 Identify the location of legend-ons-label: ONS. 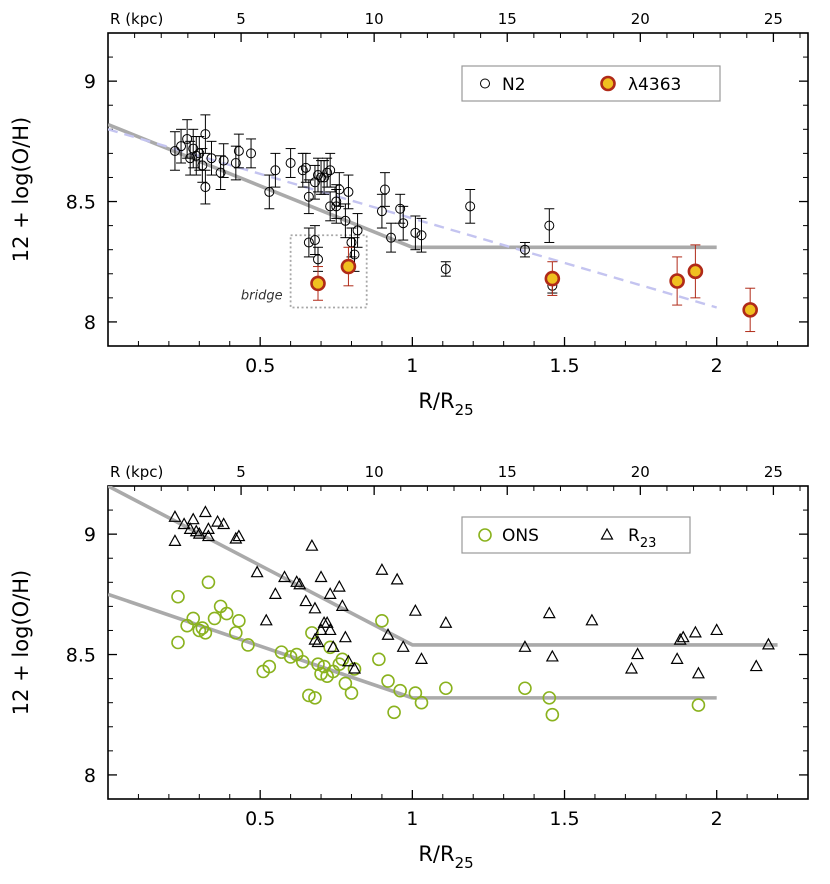
(520, 536).